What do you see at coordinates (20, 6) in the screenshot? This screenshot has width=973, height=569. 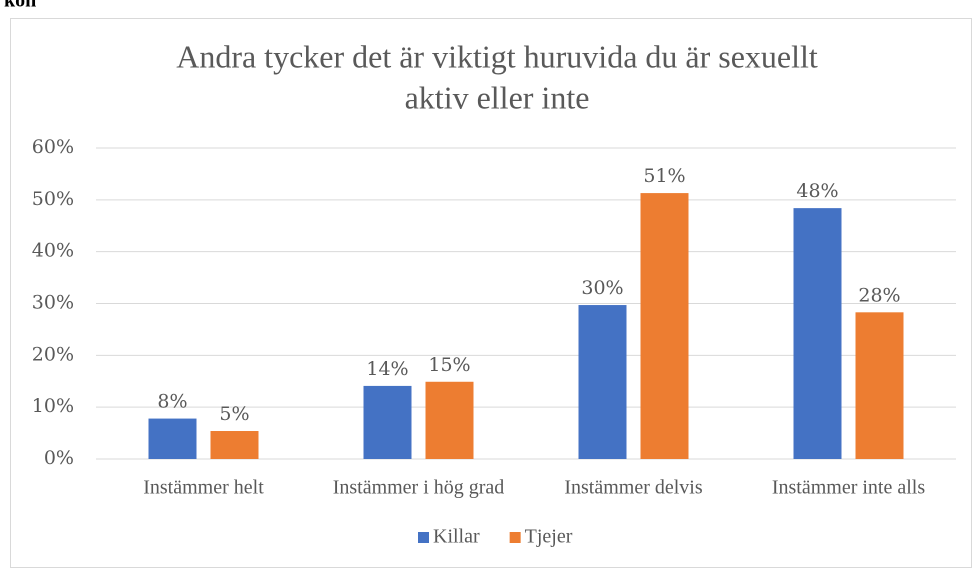 I see `caption: kön` at bounding box center [20, 6].